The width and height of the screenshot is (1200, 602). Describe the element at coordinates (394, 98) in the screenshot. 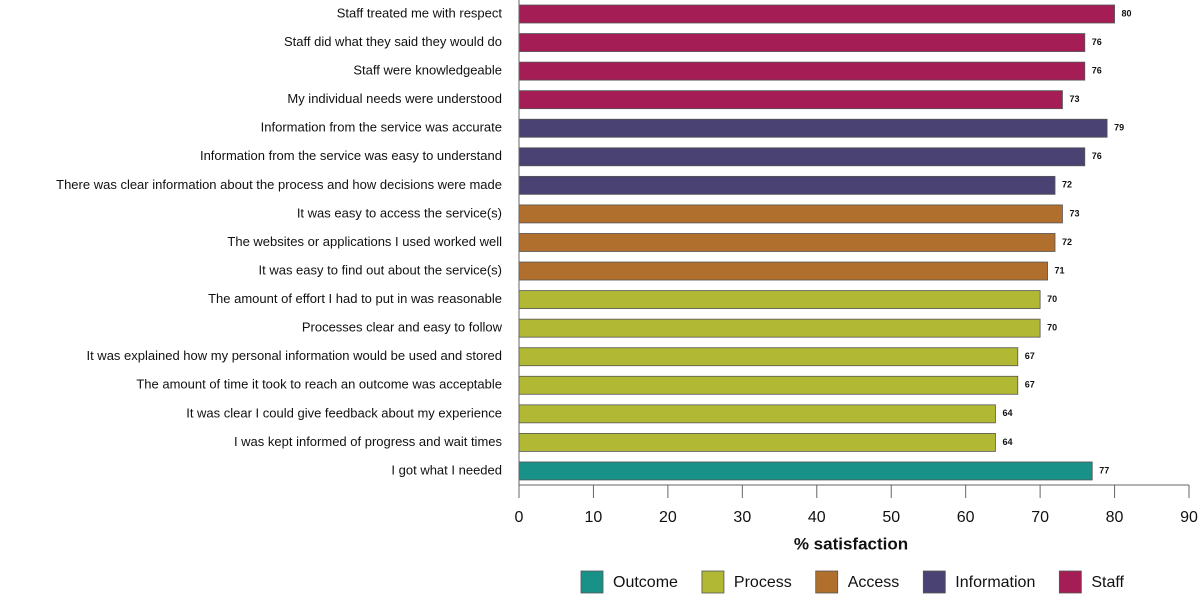

I see `y-tick-label: My individual needs were understood` at that location.